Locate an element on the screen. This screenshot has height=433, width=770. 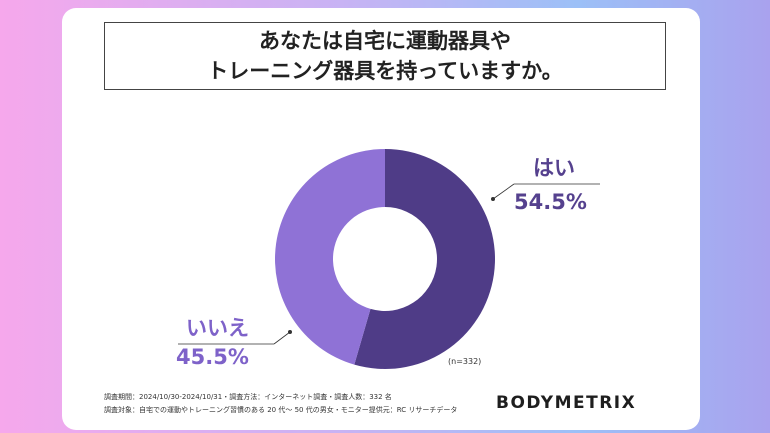
donut-slice-yes is located at coordinates (425, 259).